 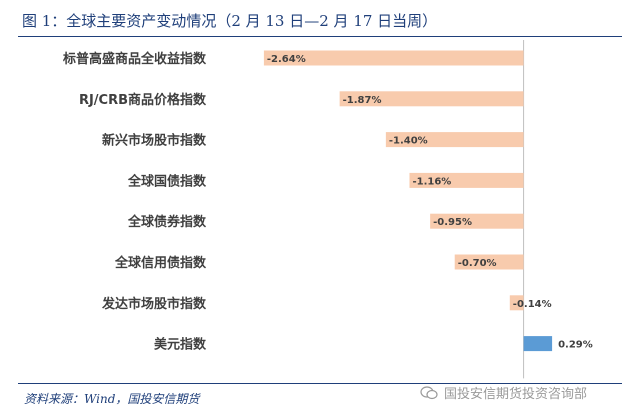 What do you see at coordinates (320, 383) in the screenshot?
I see `footer-divider` at bounding box center [320, 383].